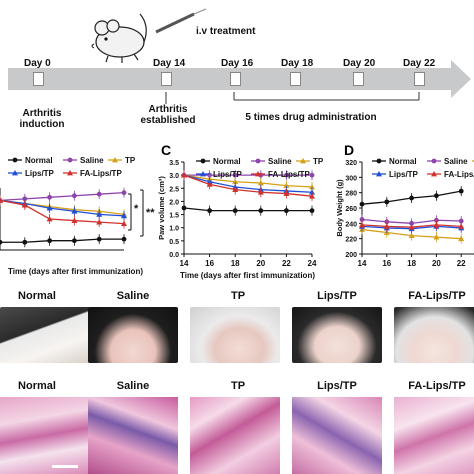 This screenshot has width=474, height=474. I want to click on event-established: Arthritis established, so click(168, 115).